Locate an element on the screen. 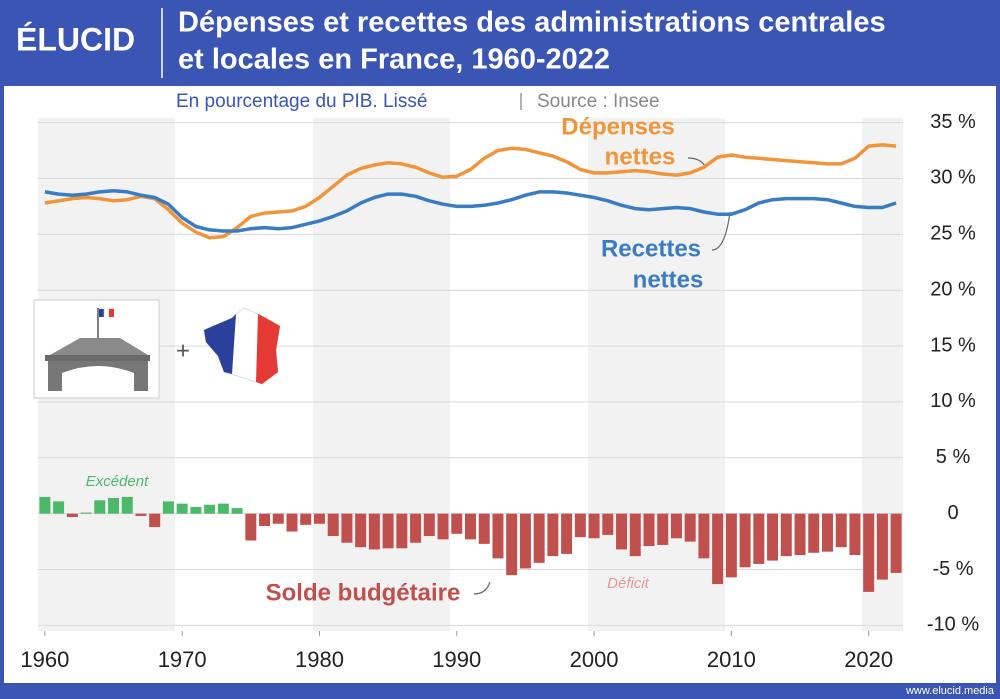 The image size is (1000, 699). decade-band is located at coordinates (381, 374).